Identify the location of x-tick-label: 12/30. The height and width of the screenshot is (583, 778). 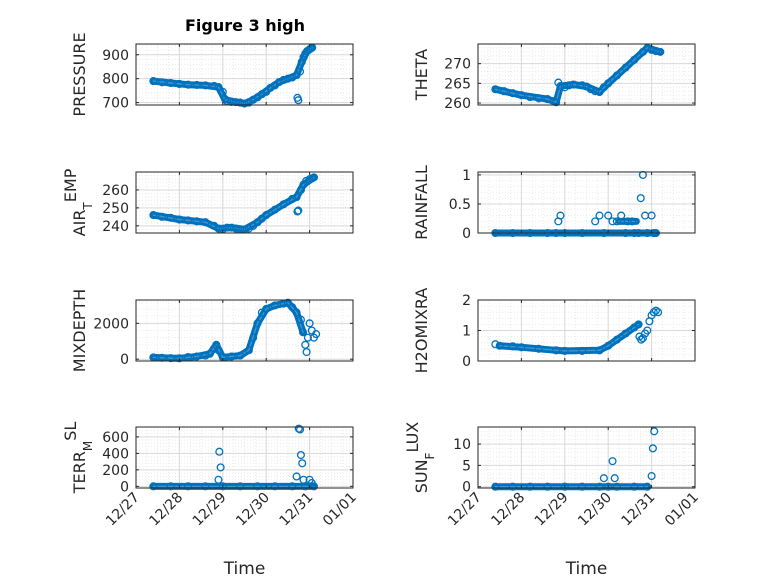
(253, 510).